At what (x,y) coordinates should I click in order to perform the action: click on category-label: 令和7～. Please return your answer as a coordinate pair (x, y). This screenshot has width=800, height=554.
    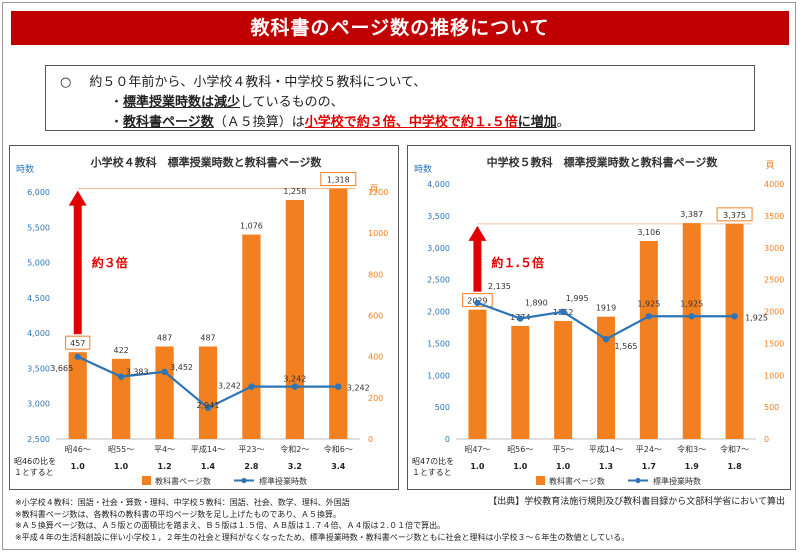
    Looking at the image, I should click on (734, 449).